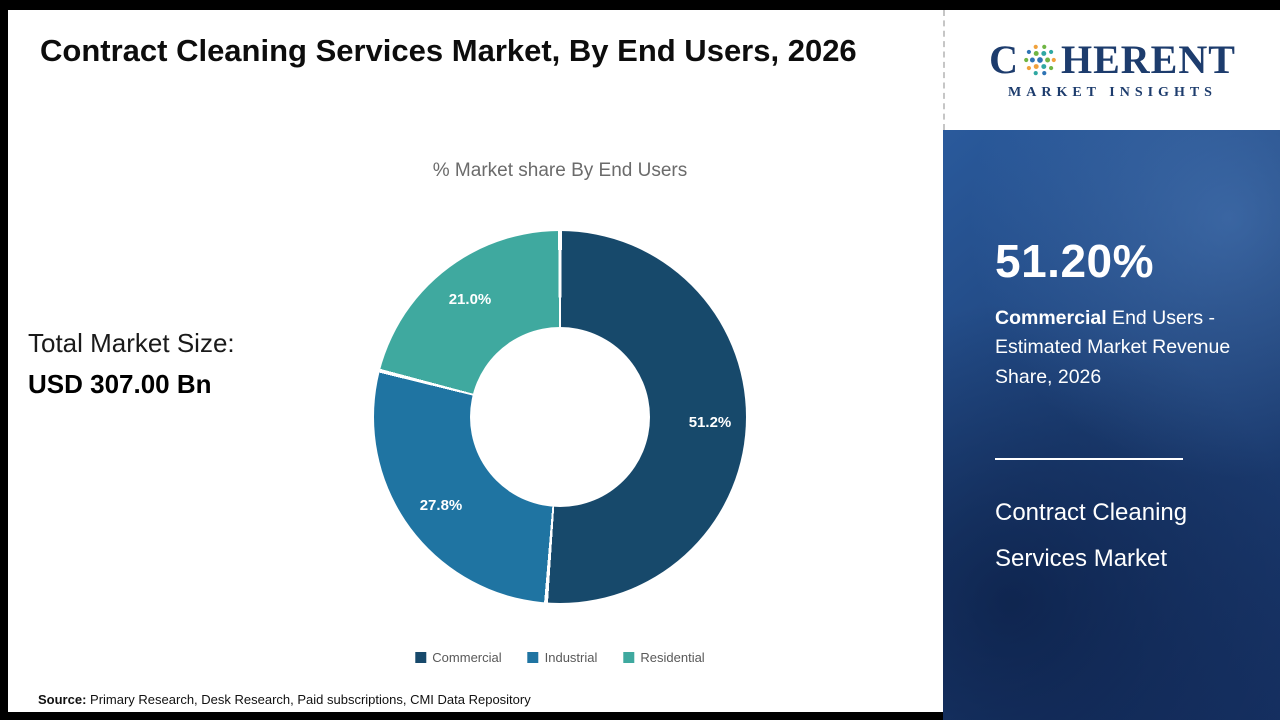  What do you see at coordinates (131, 343) in the screenshot?
I see `total-market-label: Total Market Size:` at bounding box center [131, 343].